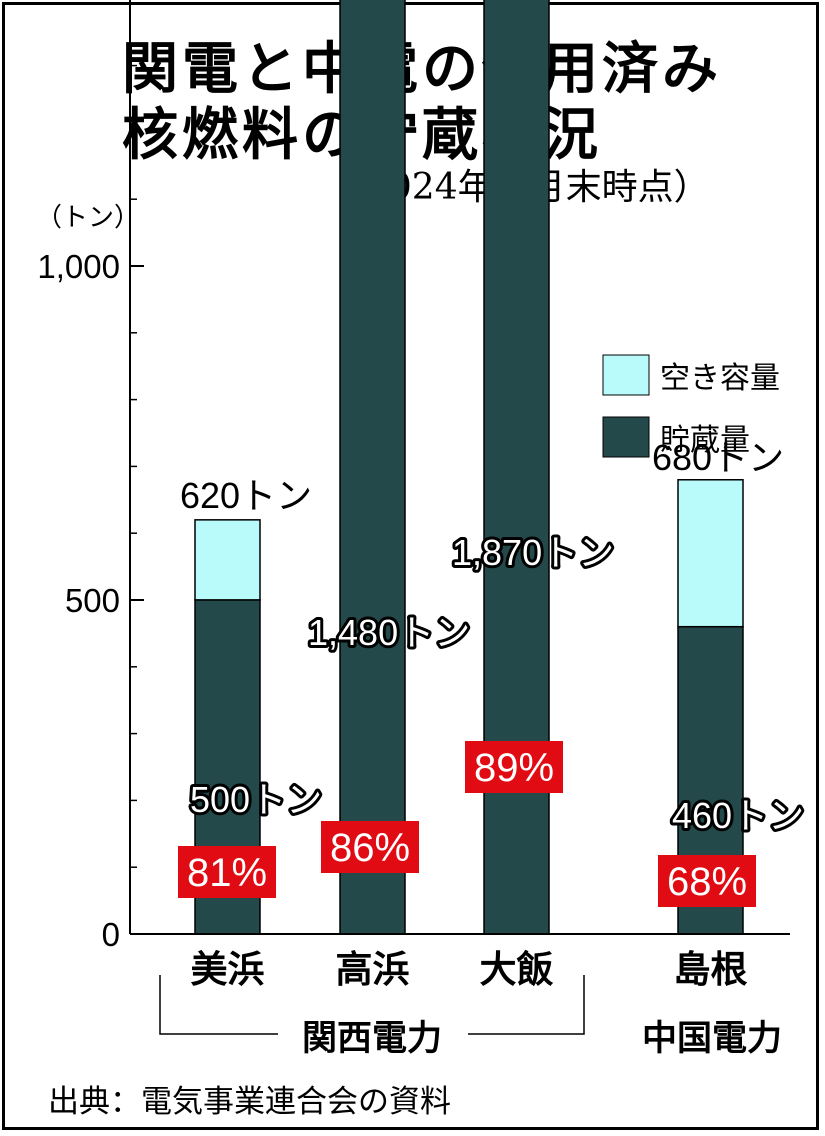 The image size is (825, 1136). I want to click on percent-label: 68%, so click(707, 882).